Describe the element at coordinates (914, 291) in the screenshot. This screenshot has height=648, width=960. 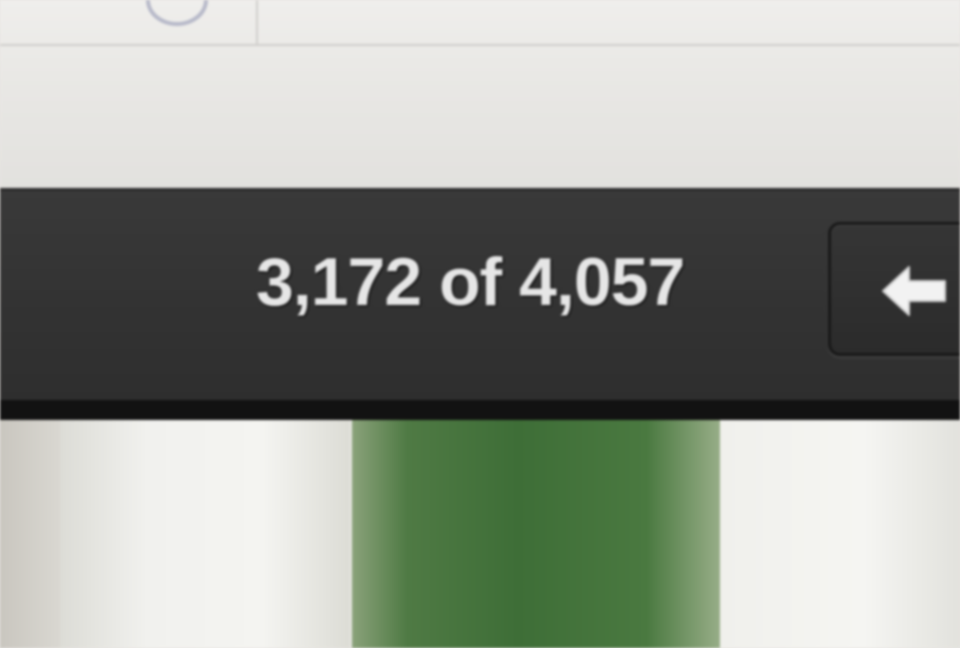
I see `left-arrow-icon` at that location.